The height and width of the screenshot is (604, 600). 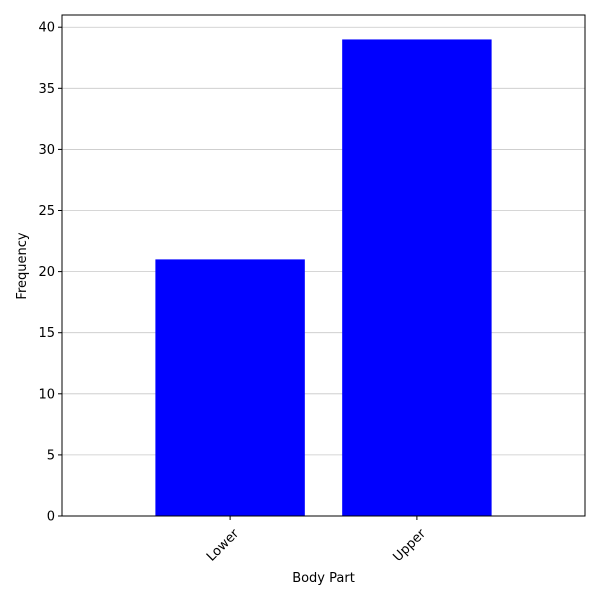 What do you see at coordinates (46, 211) in the screenshot?
I see `y-tick-label: 25` at bounding box center [46, 211].